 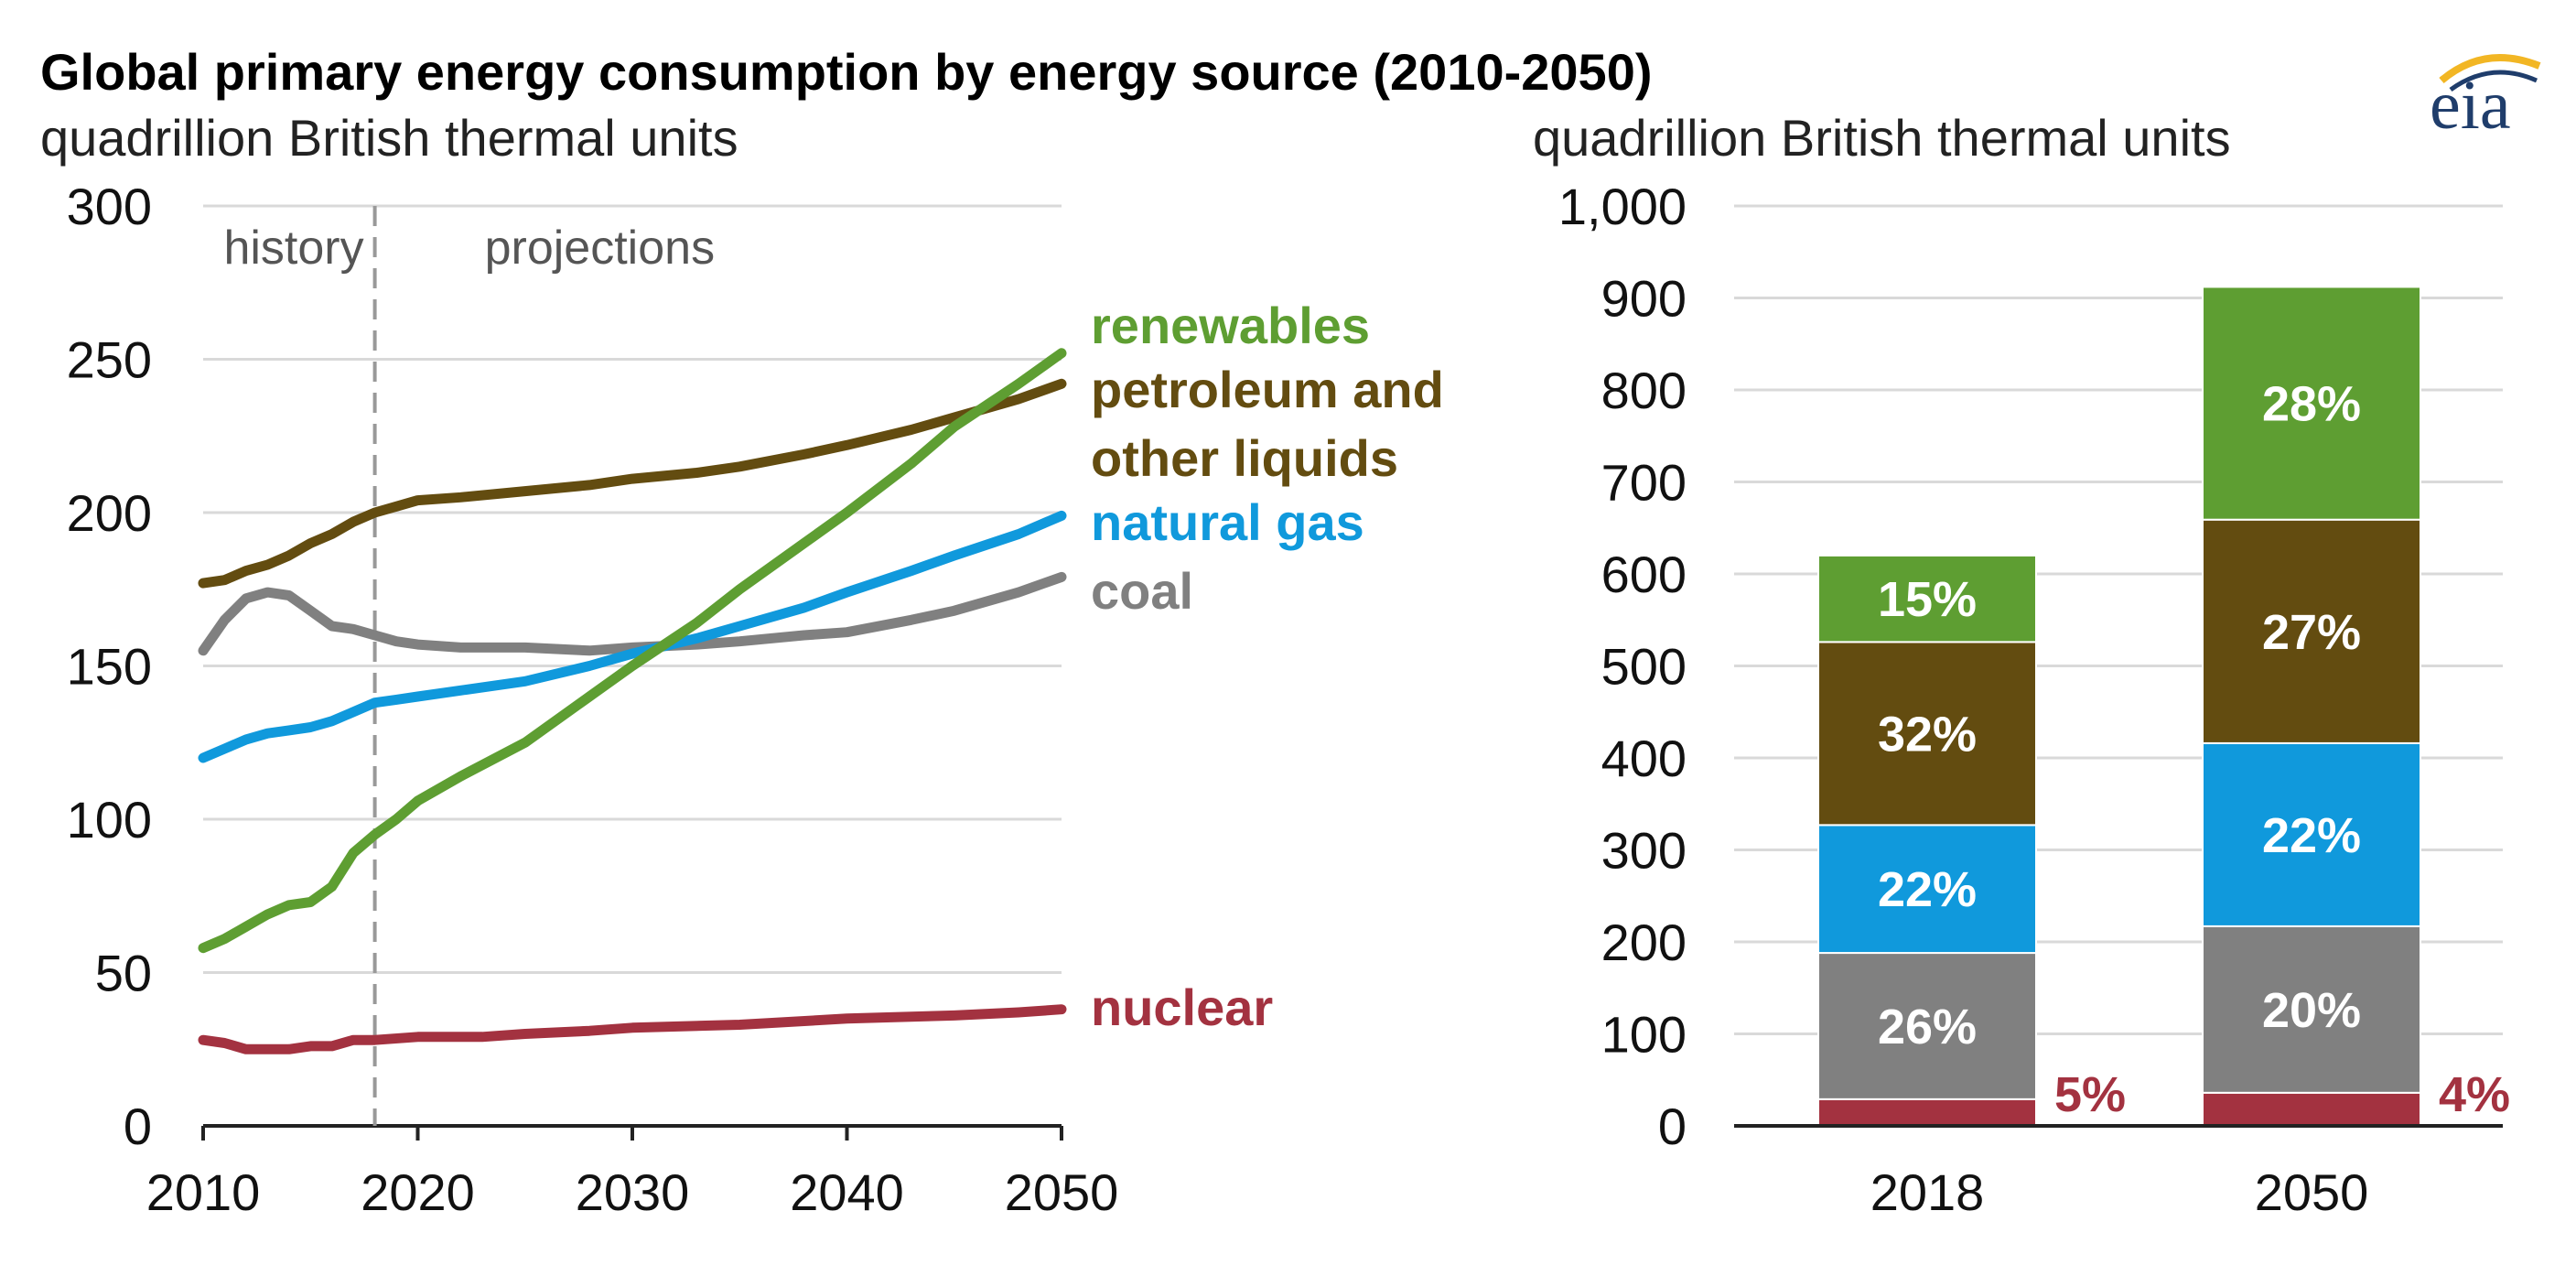 What do you see at coordinates (418, 1192) in the screenshot?
I see `line-x-tick-label: 2020` at bounding box center [418, 1192].